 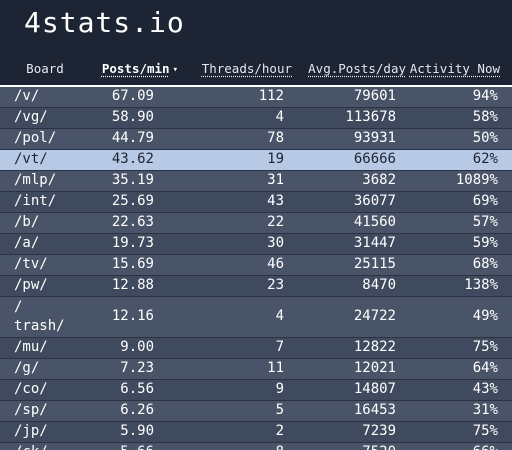 What do you see at coordinates (256, 222) in the screenshot?
I see `table-row: /b/22.63 22 41560 57%` at bounding box center [256, 222].